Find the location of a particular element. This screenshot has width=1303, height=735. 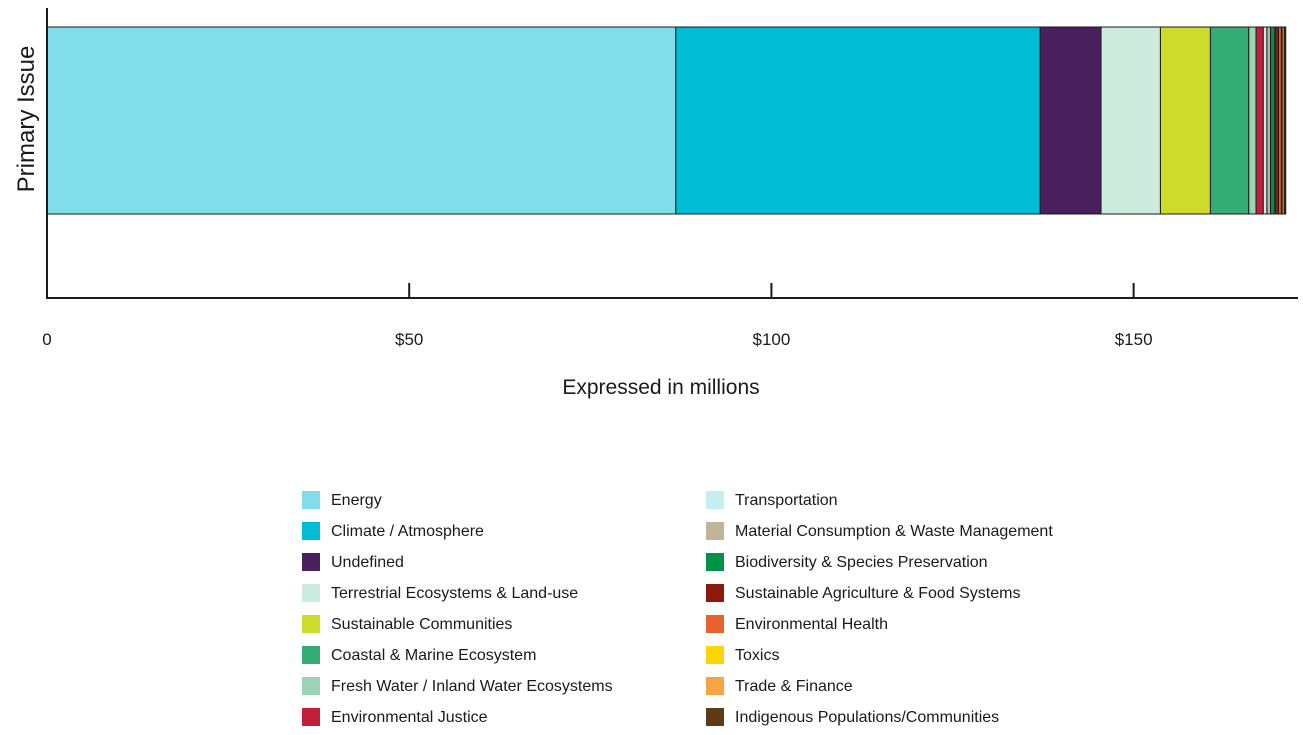

y-axis-title: Primary Issue is located at coordinates (26, 119).